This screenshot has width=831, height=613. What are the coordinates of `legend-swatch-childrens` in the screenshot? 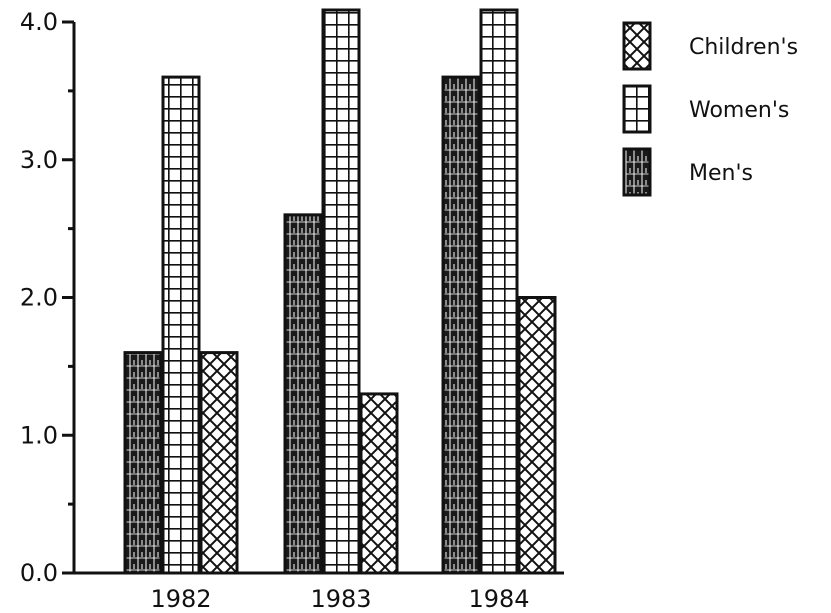 It's located at (637, 46).